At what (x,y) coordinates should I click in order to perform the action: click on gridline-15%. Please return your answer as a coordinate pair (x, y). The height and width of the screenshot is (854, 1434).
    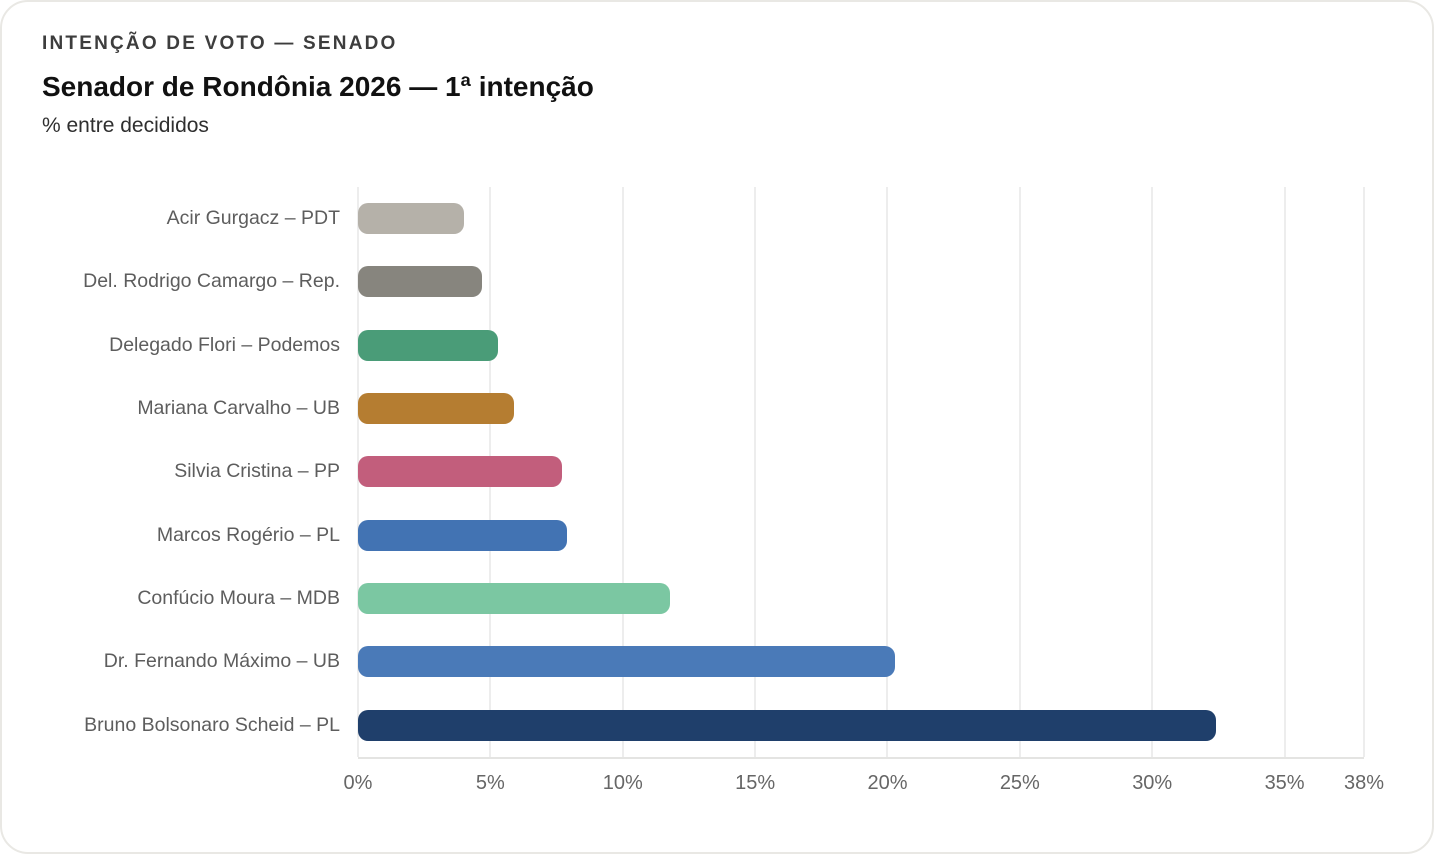
    Looking at the image, I should click on (755, 472).